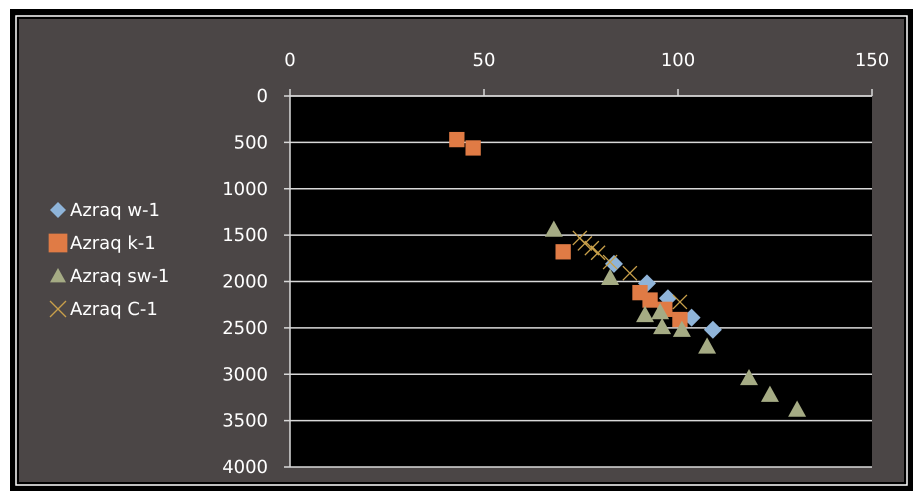 This screenshot has width=915, height=493. What do you see at coordinates (245, 235) in the screenshot?
I see `y-tick-label: 1500` at bounding box center [245, 235].